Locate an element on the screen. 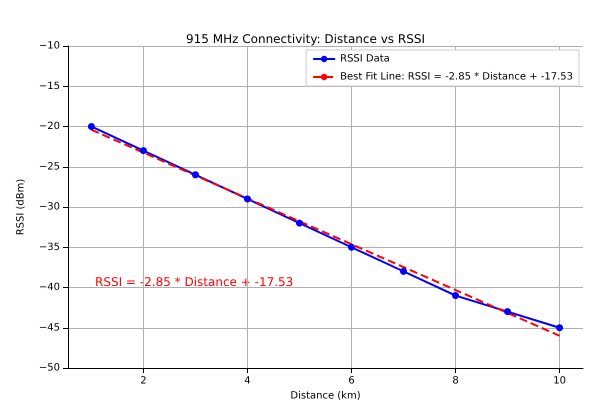 The height and width of the screenshot is (406, 611). legend-label: Best Fit Line: RSSI = -2.85 * Distance + -17.53 is located at coordinates (457, 77).